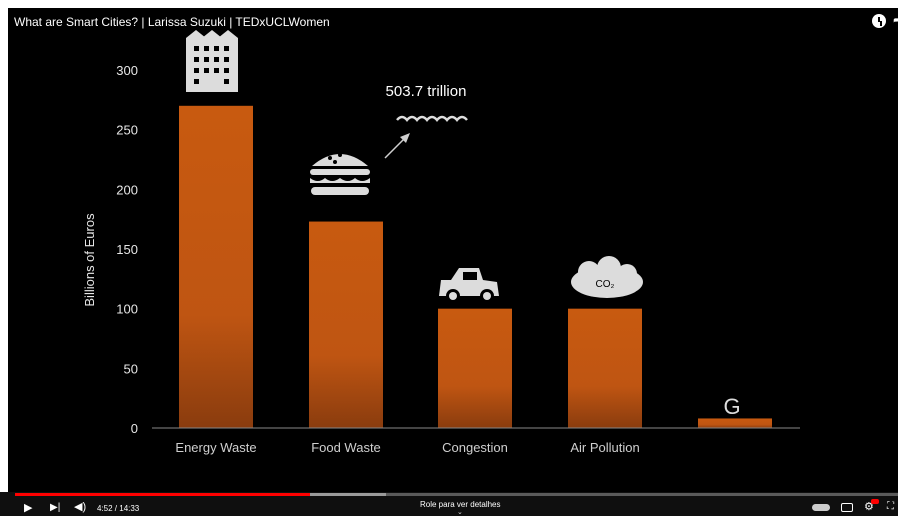 The height and width of the screenshot is (516, 898). What do you see at coordinates (735, 423) in the screenshot?
I see `bar-unlabeled` at bounding box center [735, 423].